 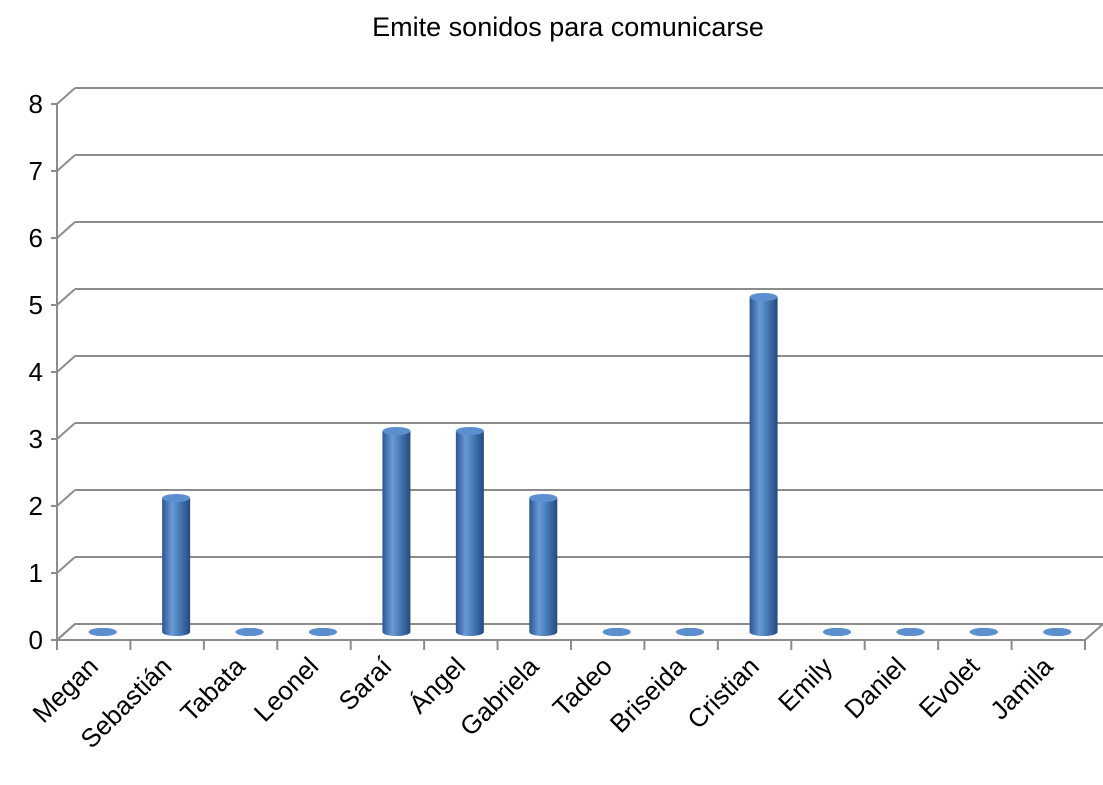 I want to click on x-category-label: Jamila, so click(x=1021, y=688).